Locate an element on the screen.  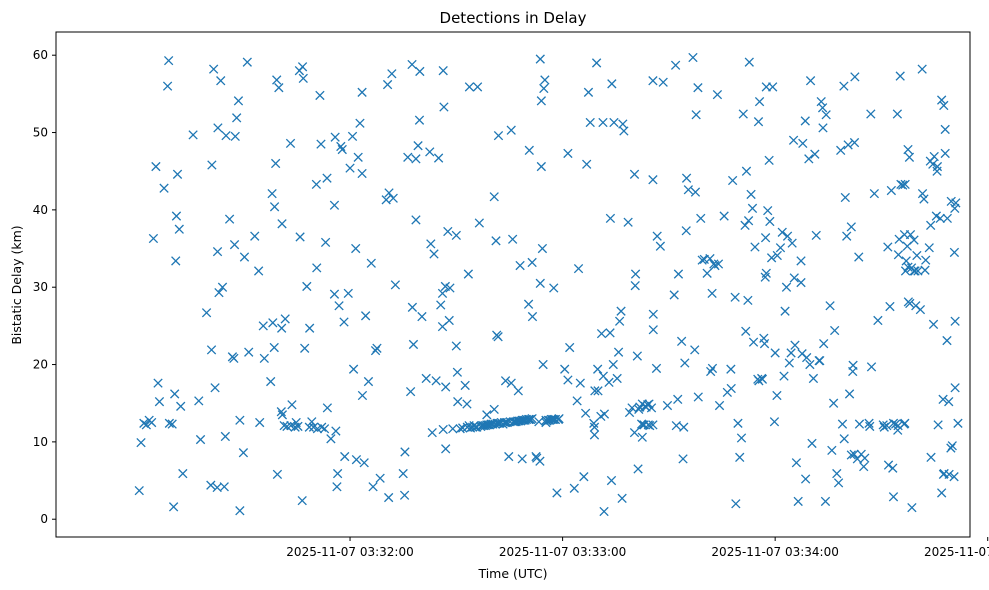
y-axis-label: Bistatic Delay (km) is located at coordinates (16, 284).